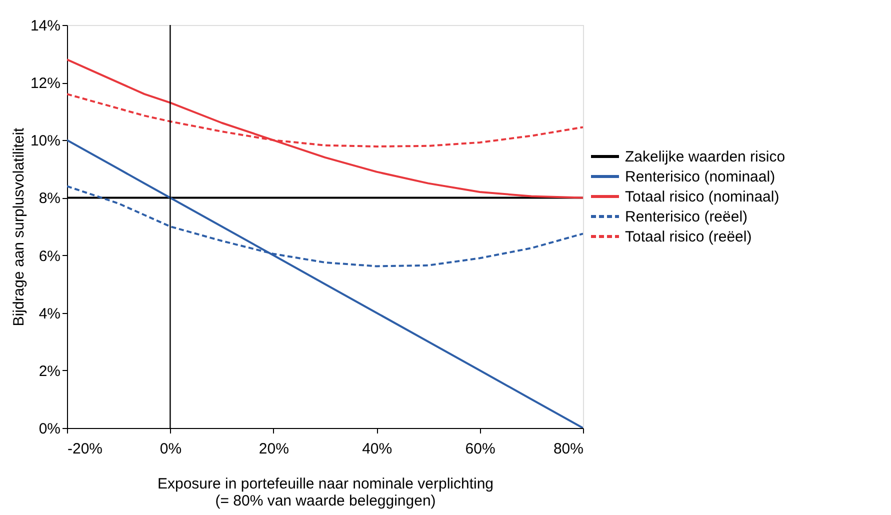 The image size is (891, 515). Describe the element at coordinates (49, 313) in the screenshot. I see `y-tick-label: 4%` at that location.